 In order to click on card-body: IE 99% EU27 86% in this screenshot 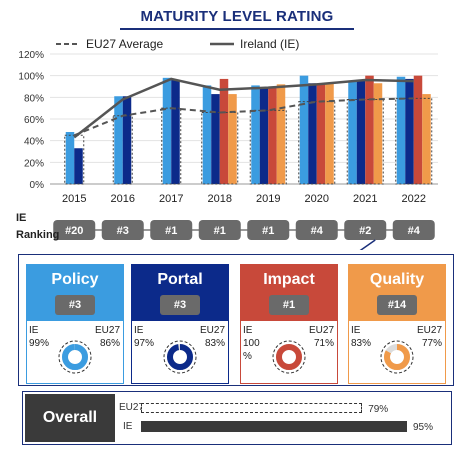, I will do `click(75, 351)`.